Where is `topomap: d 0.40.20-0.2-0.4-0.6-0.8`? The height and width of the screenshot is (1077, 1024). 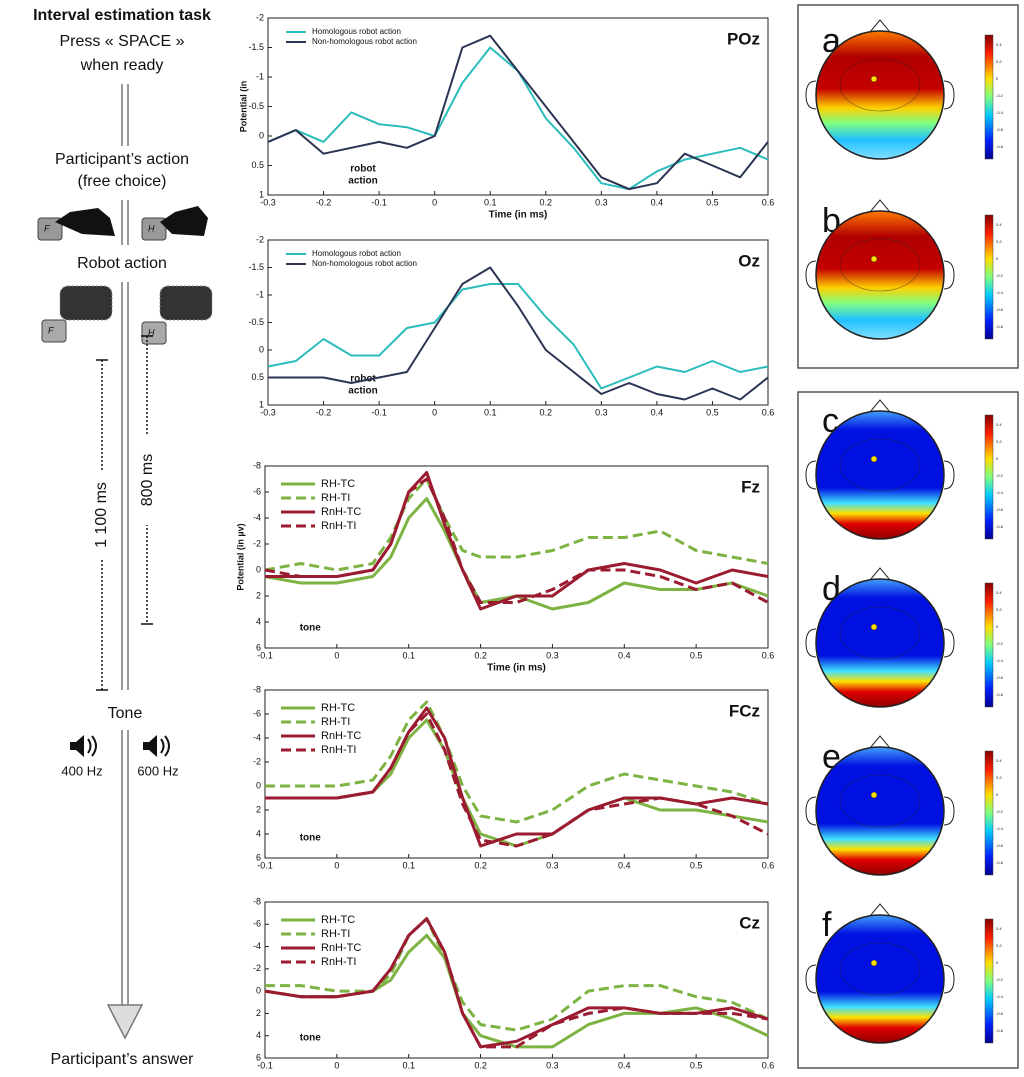 topomap: d 0.40.20-0.2-0.4-0.6-0.8 is located at coordinates (904, 637).